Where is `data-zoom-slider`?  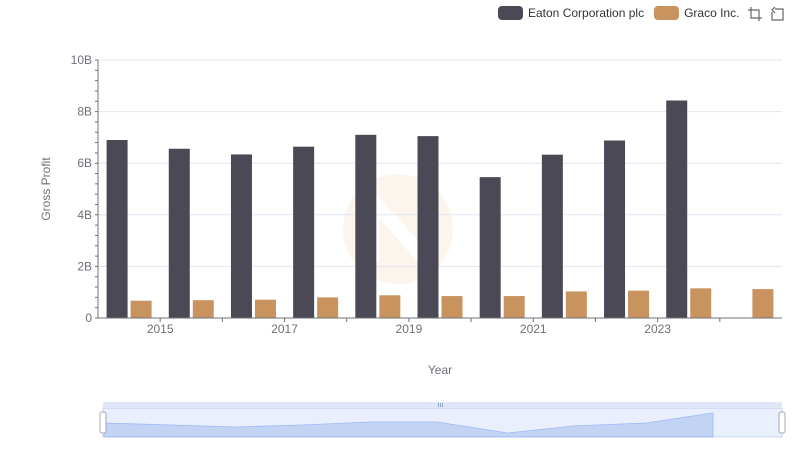 data-zoom-slider is located at coordinates (442, 420).